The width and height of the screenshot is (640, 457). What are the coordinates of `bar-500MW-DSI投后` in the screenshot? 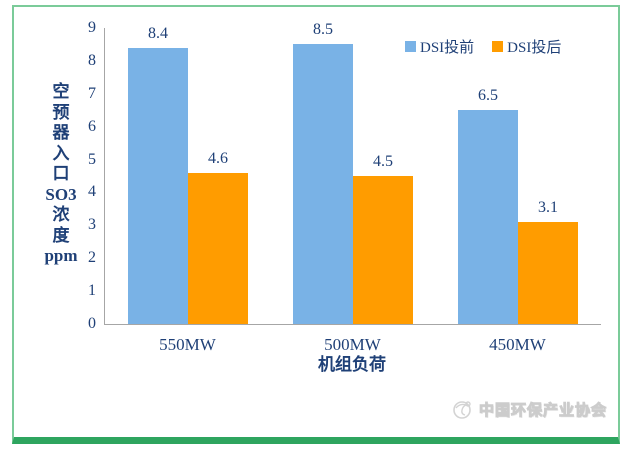 It's located at (383, 250).